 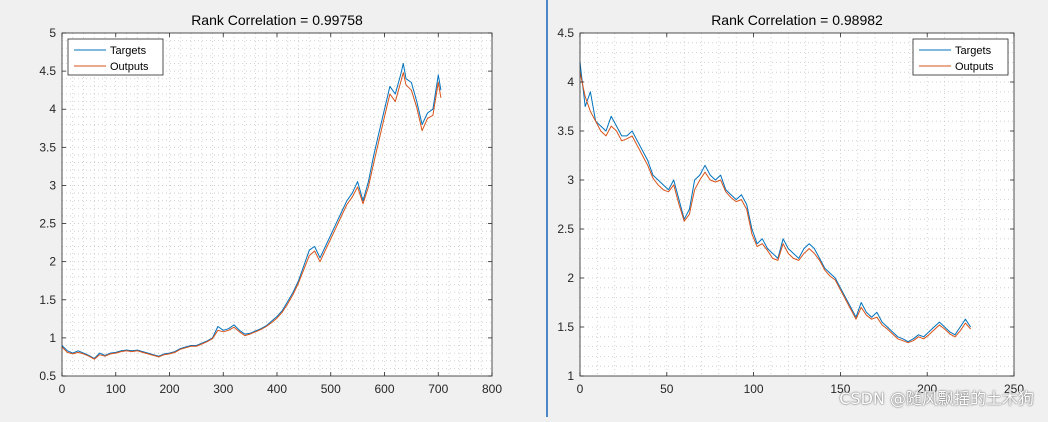 I want to click on y-tick-label: 0.5, so click(x=47, y=376).